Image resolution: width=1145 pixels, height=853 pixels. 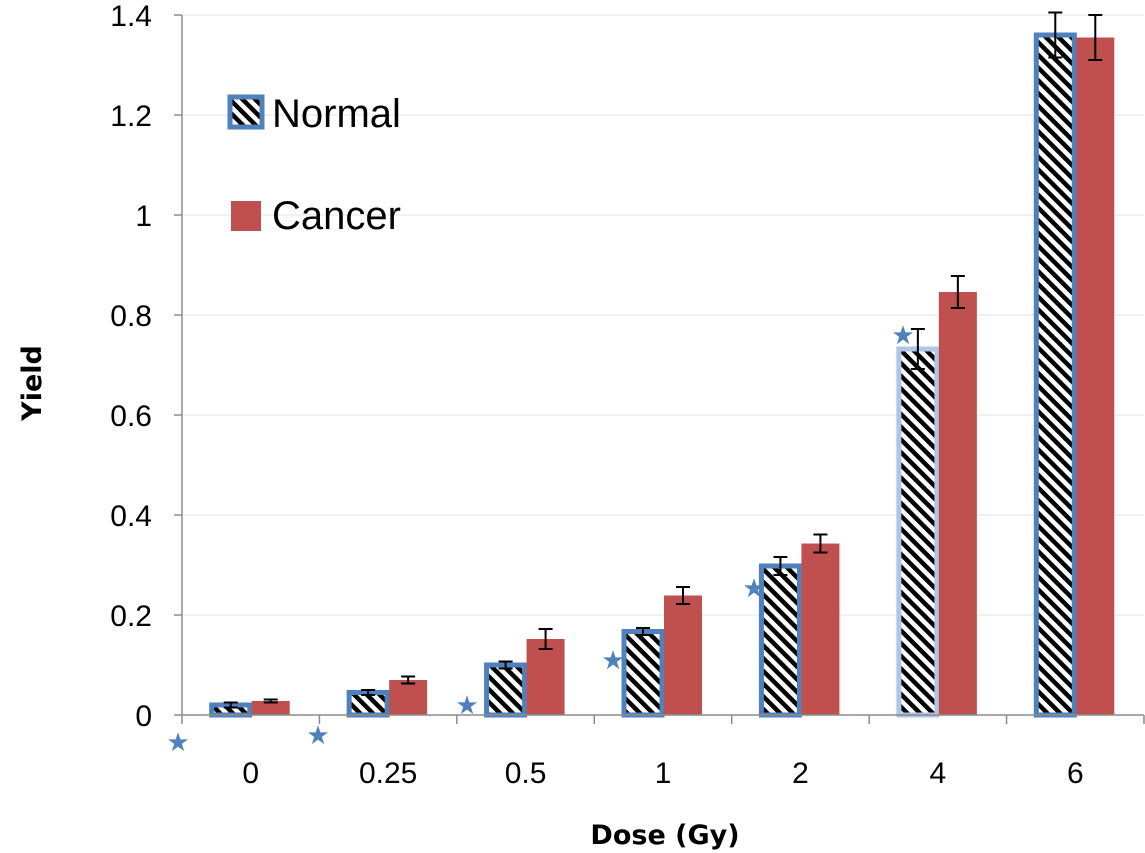 What do you see at coordinates (131, 616) in the screenshot?
I see `y-tick-label: 0.2` at bounding box center [131, 616].